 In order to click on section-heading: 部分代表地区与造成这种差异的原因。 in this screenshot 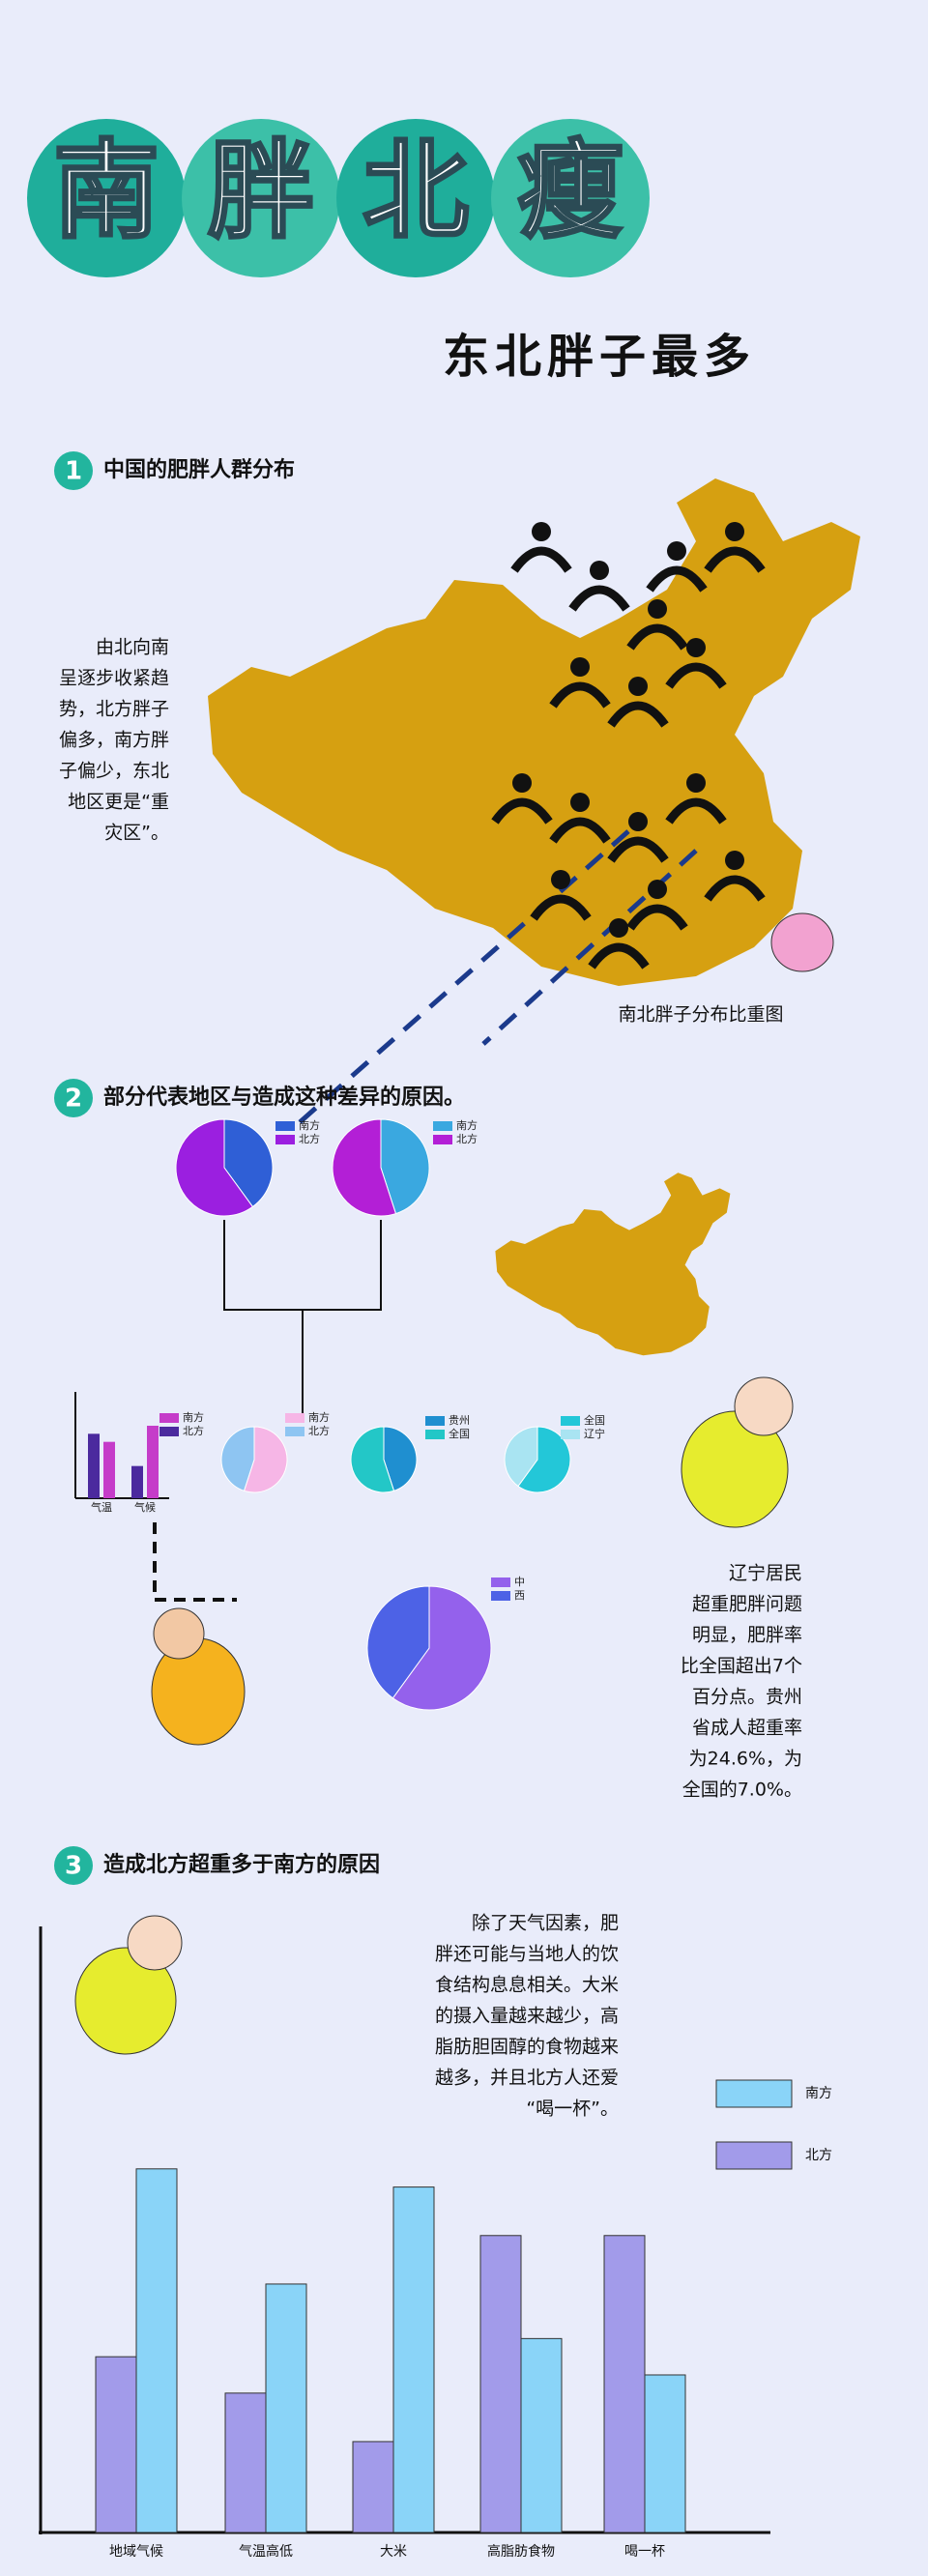, I will do `click(284, 1097)`.